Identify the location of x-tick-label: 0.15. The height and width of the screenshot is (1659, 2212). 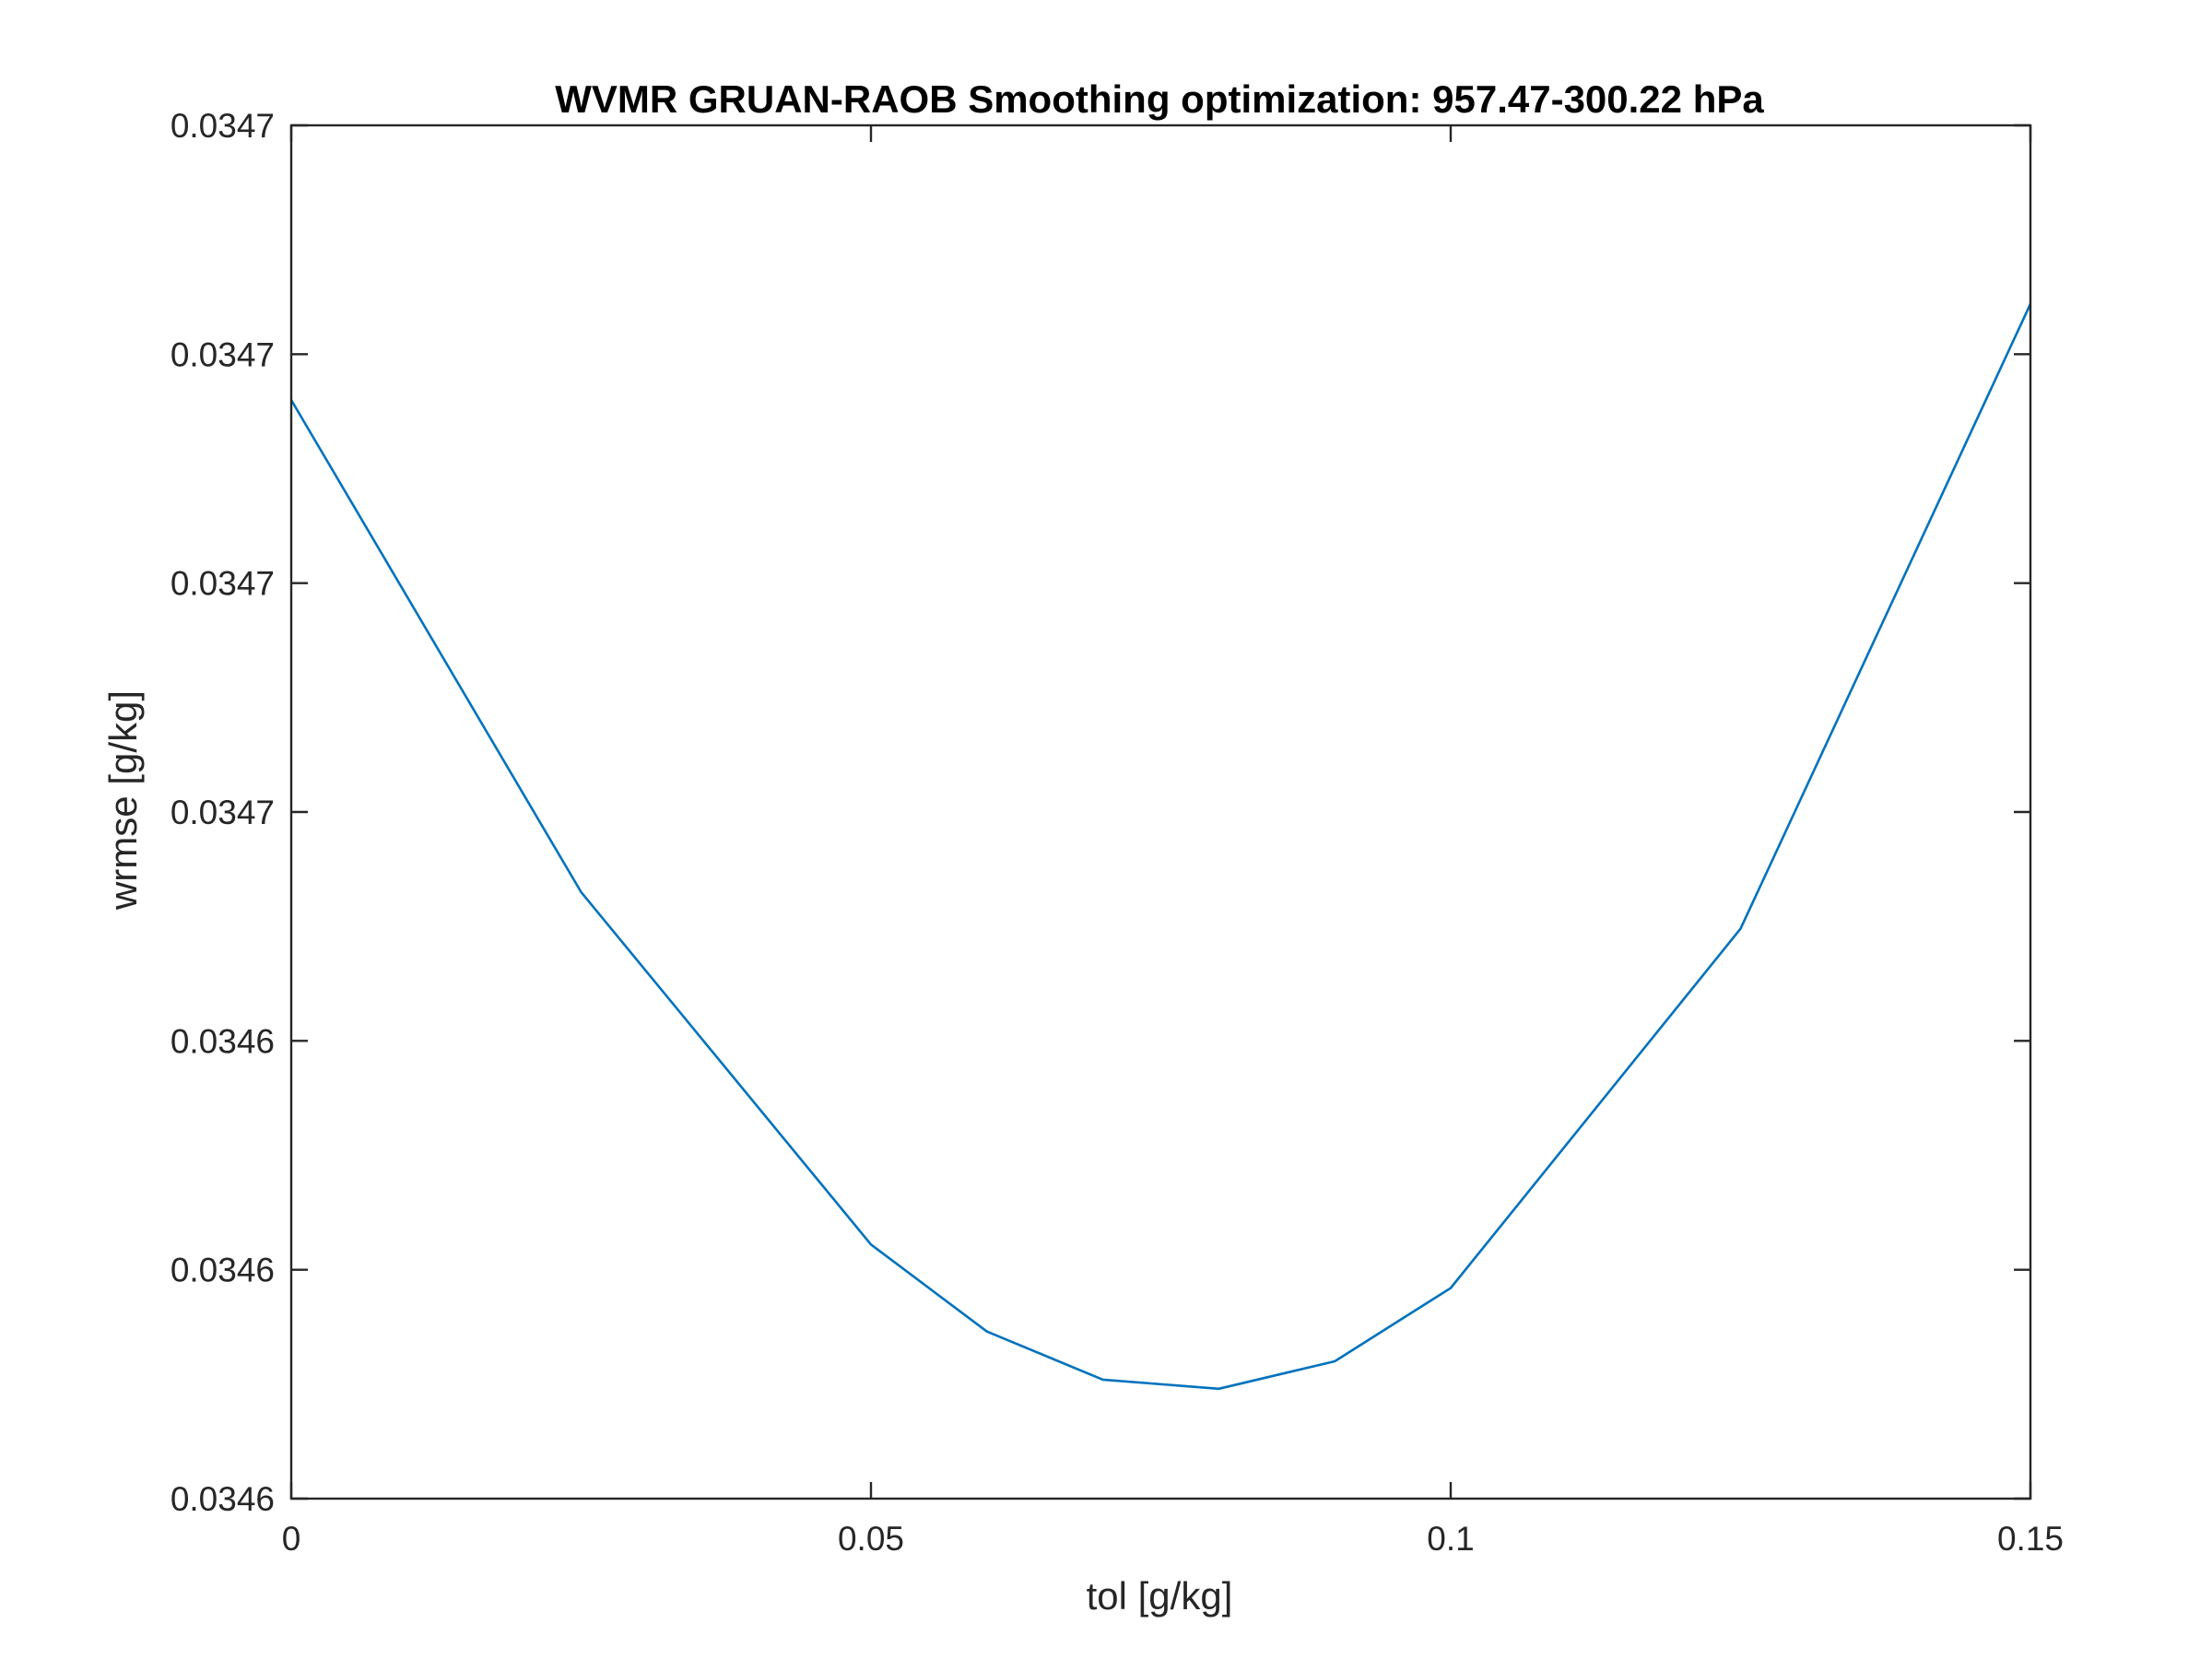
(2030, 1539).